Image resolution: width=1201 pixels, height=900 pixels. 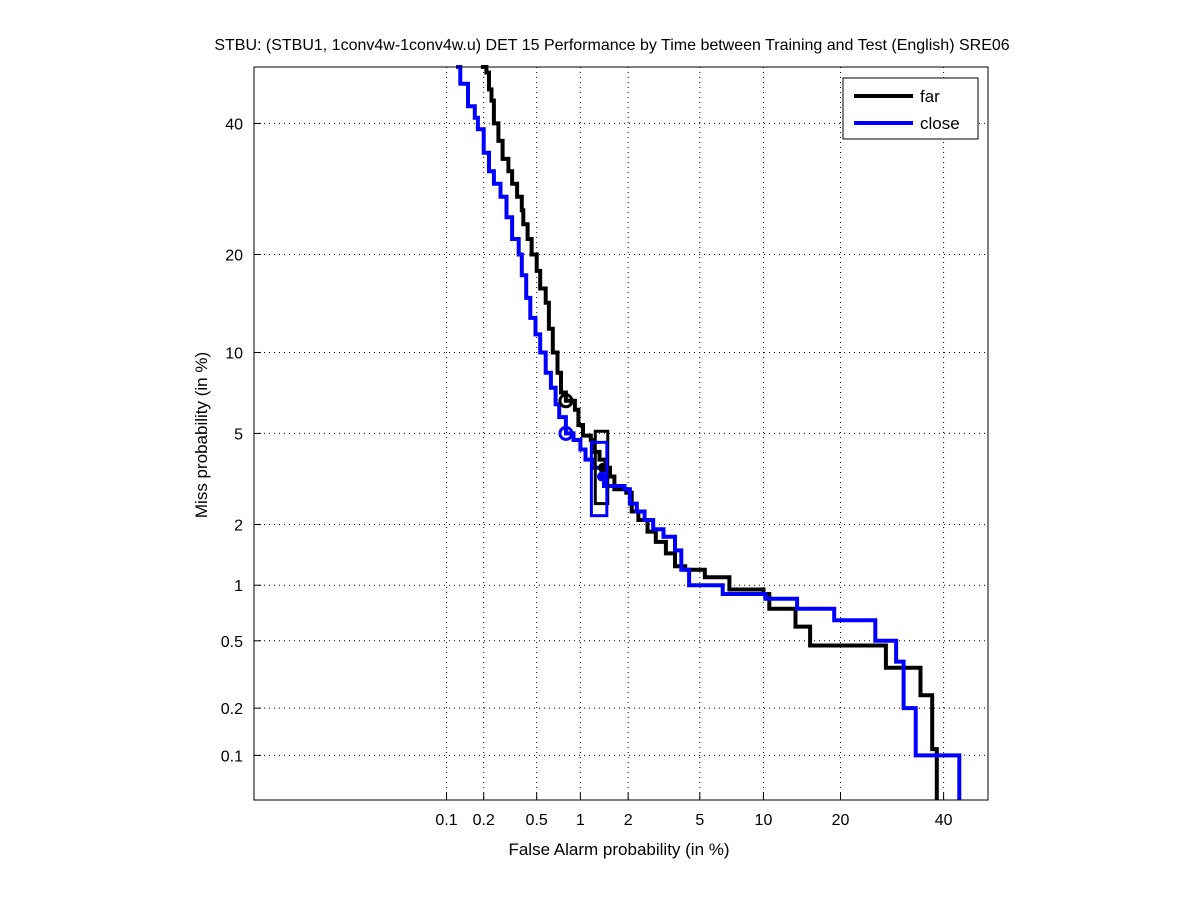 What do you see at coordinates (940, 123) in the screenshot?
I see `legend-label-close: close` at bounding box center [940, 123].